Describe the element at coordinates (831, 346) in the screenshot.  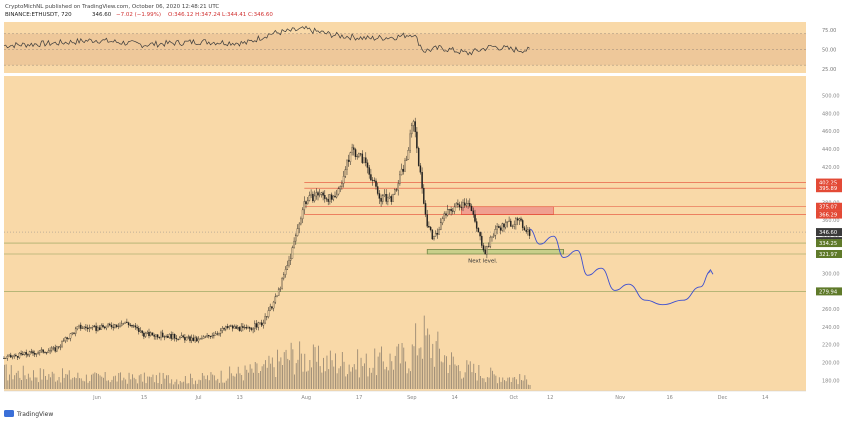
I see `price-tick-label: 220.00` at that location.